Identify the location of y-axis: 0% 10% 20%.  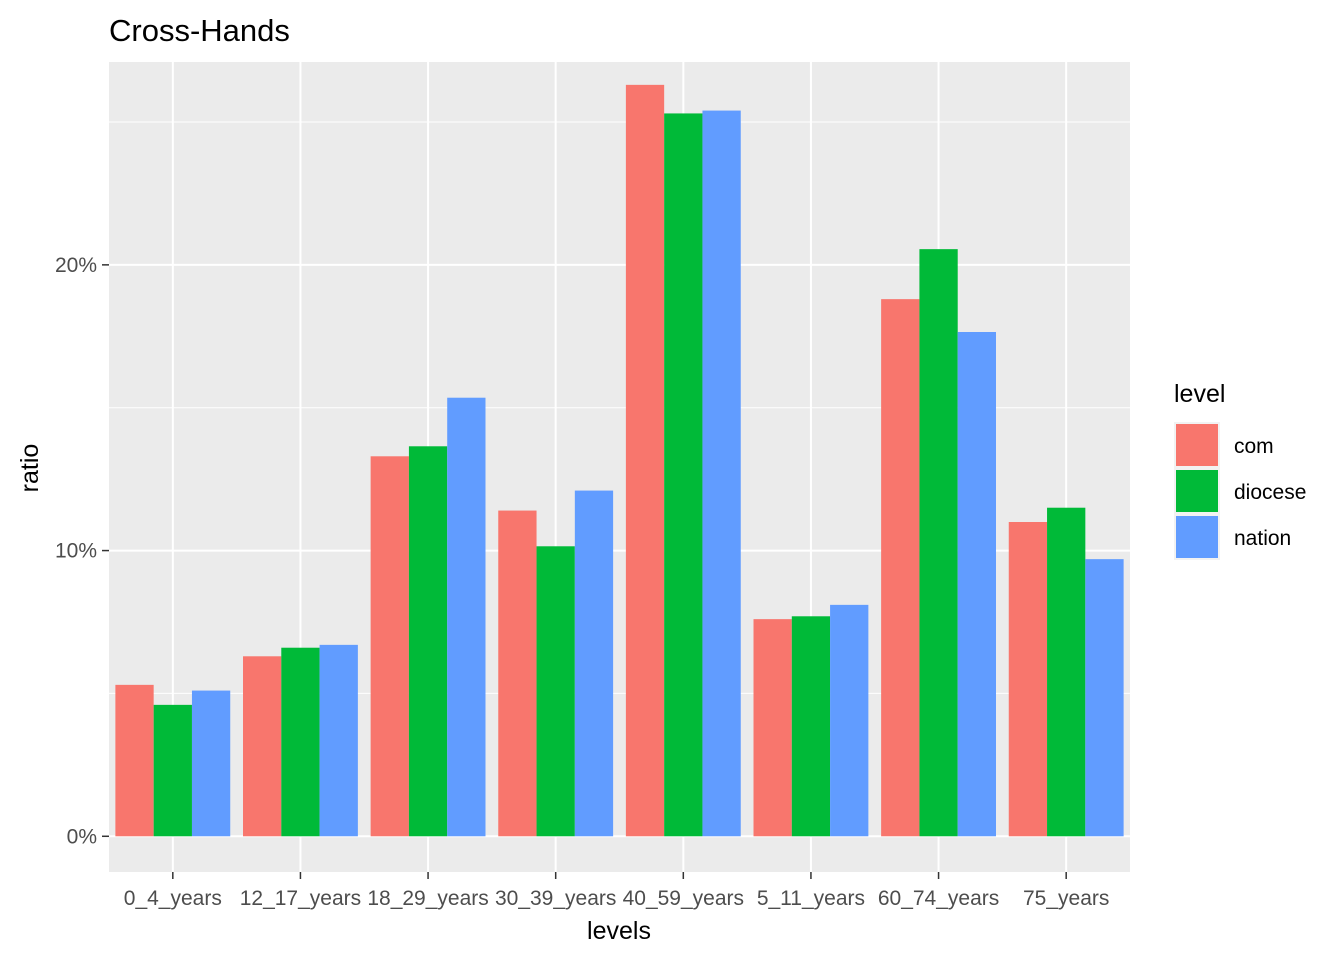
(82, 551).